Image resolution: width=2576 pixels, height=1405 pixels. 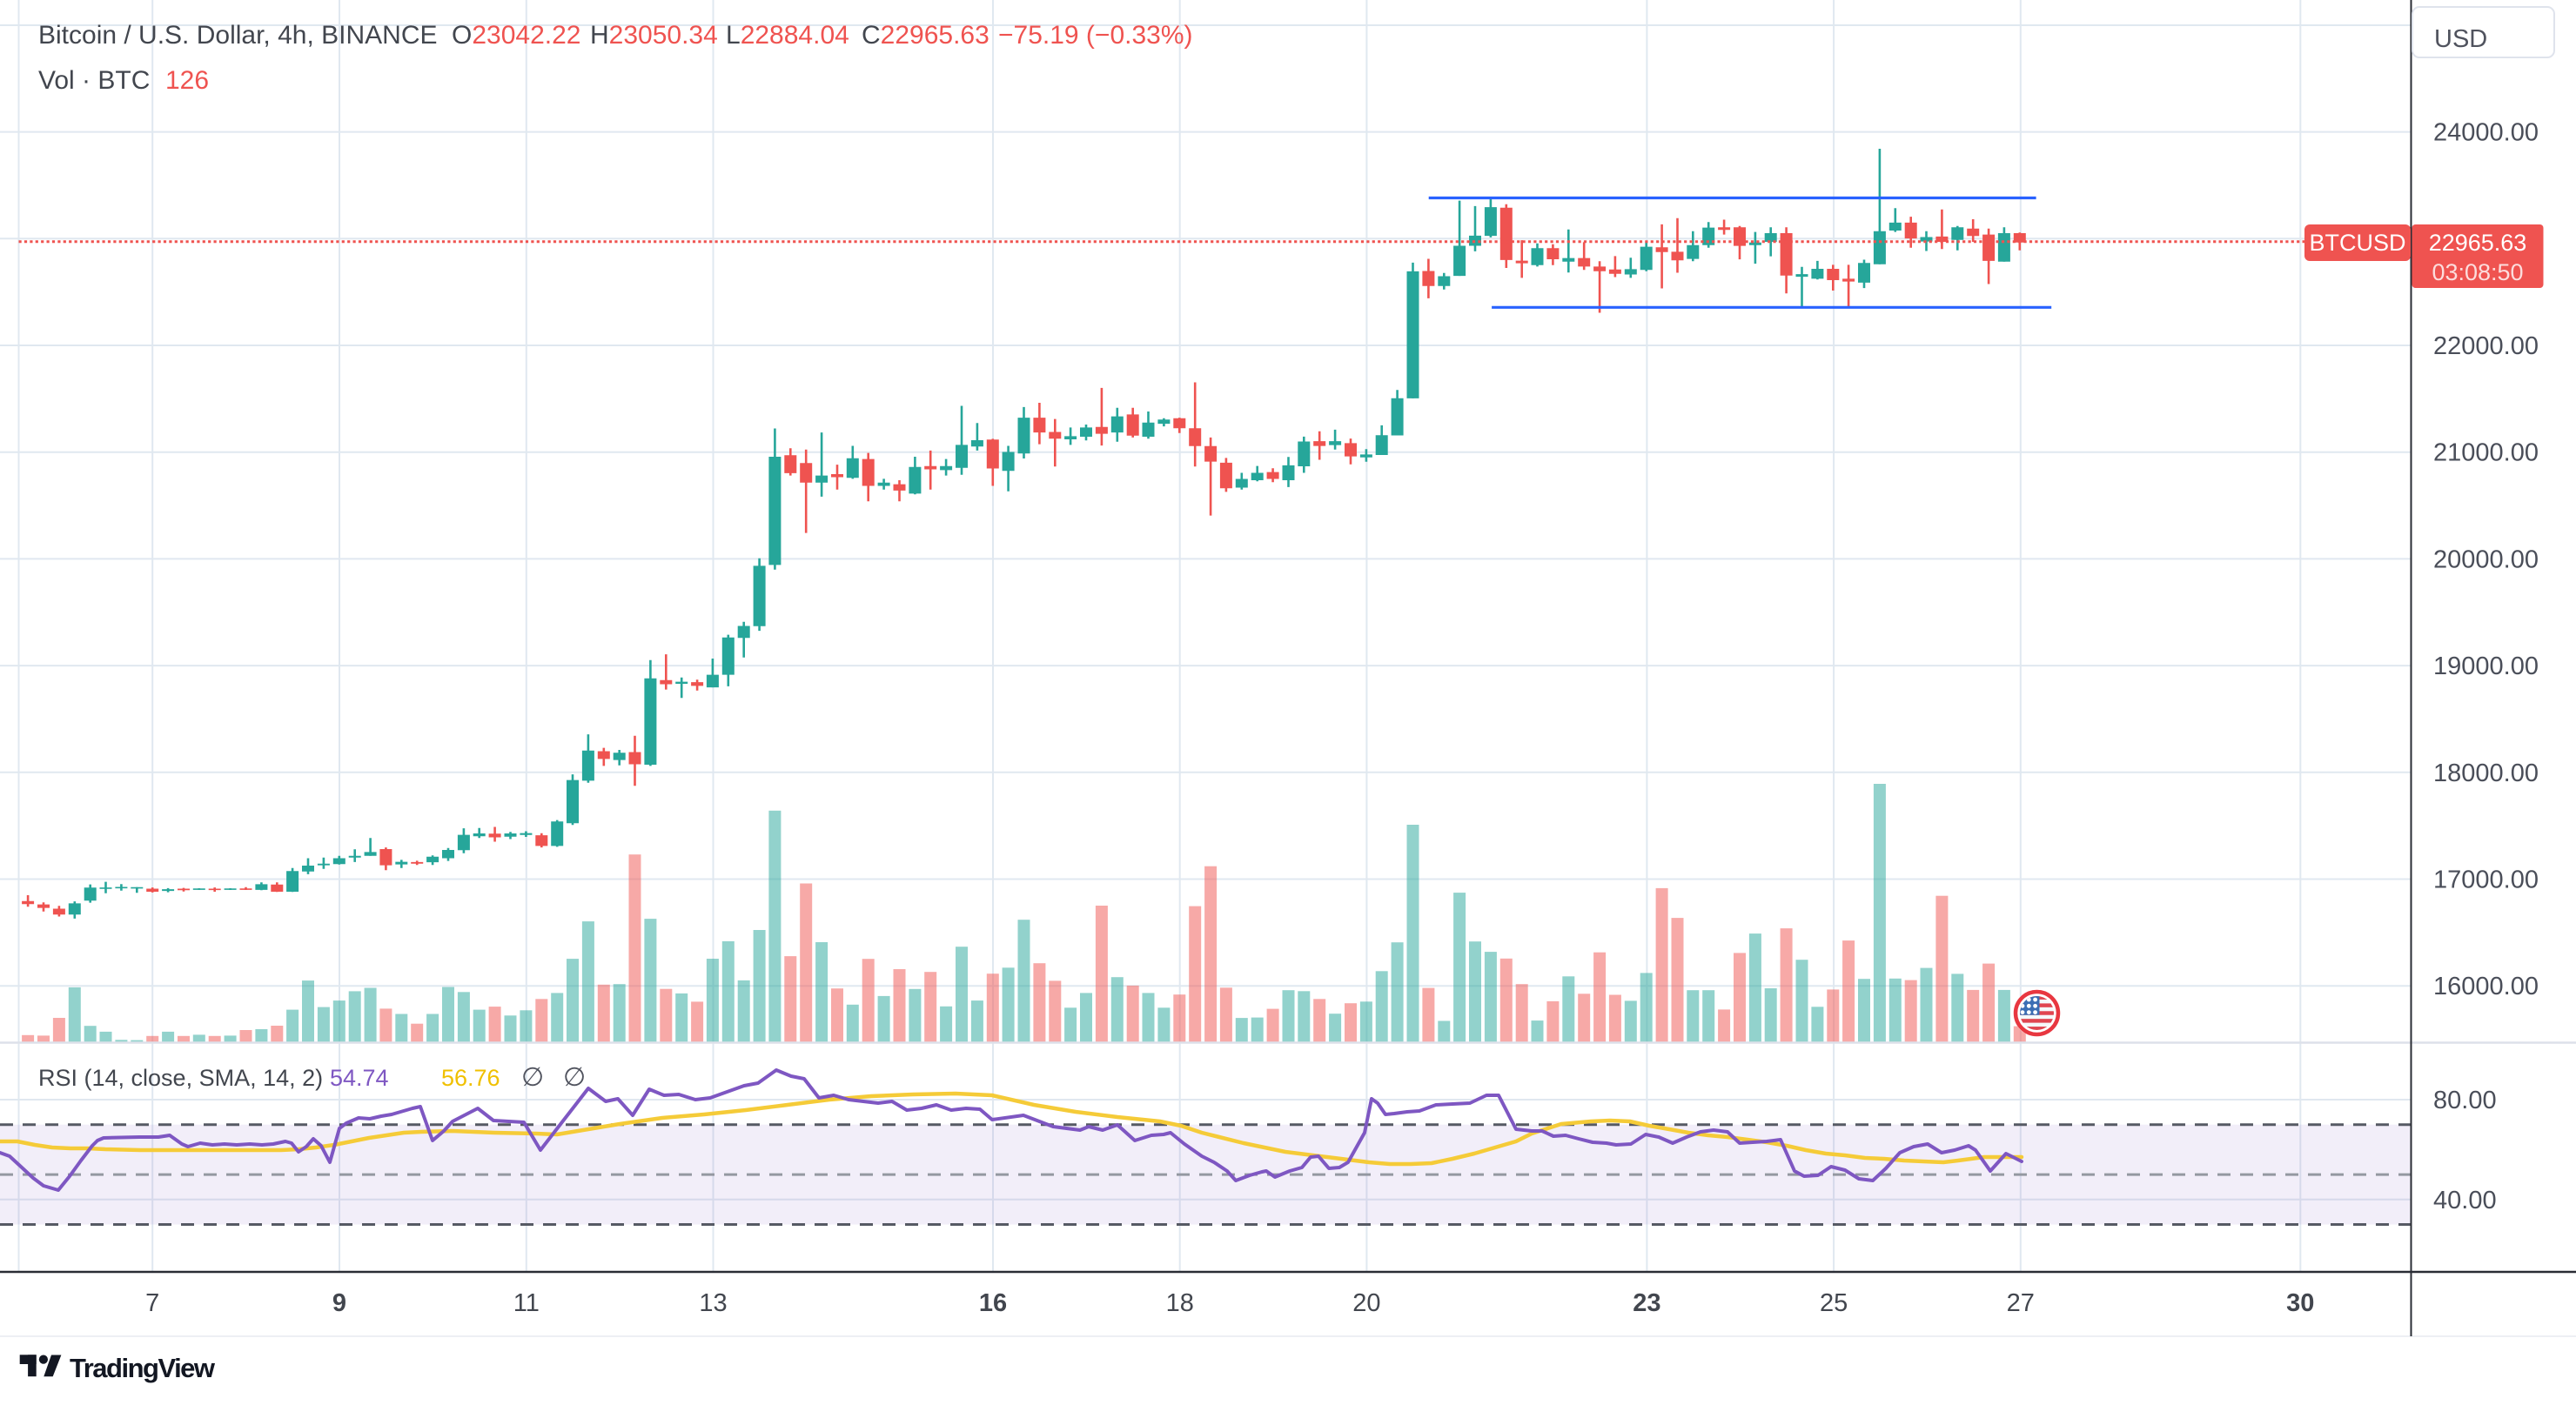 I want to click on svg-text: 126, so click(x=187, y=80).